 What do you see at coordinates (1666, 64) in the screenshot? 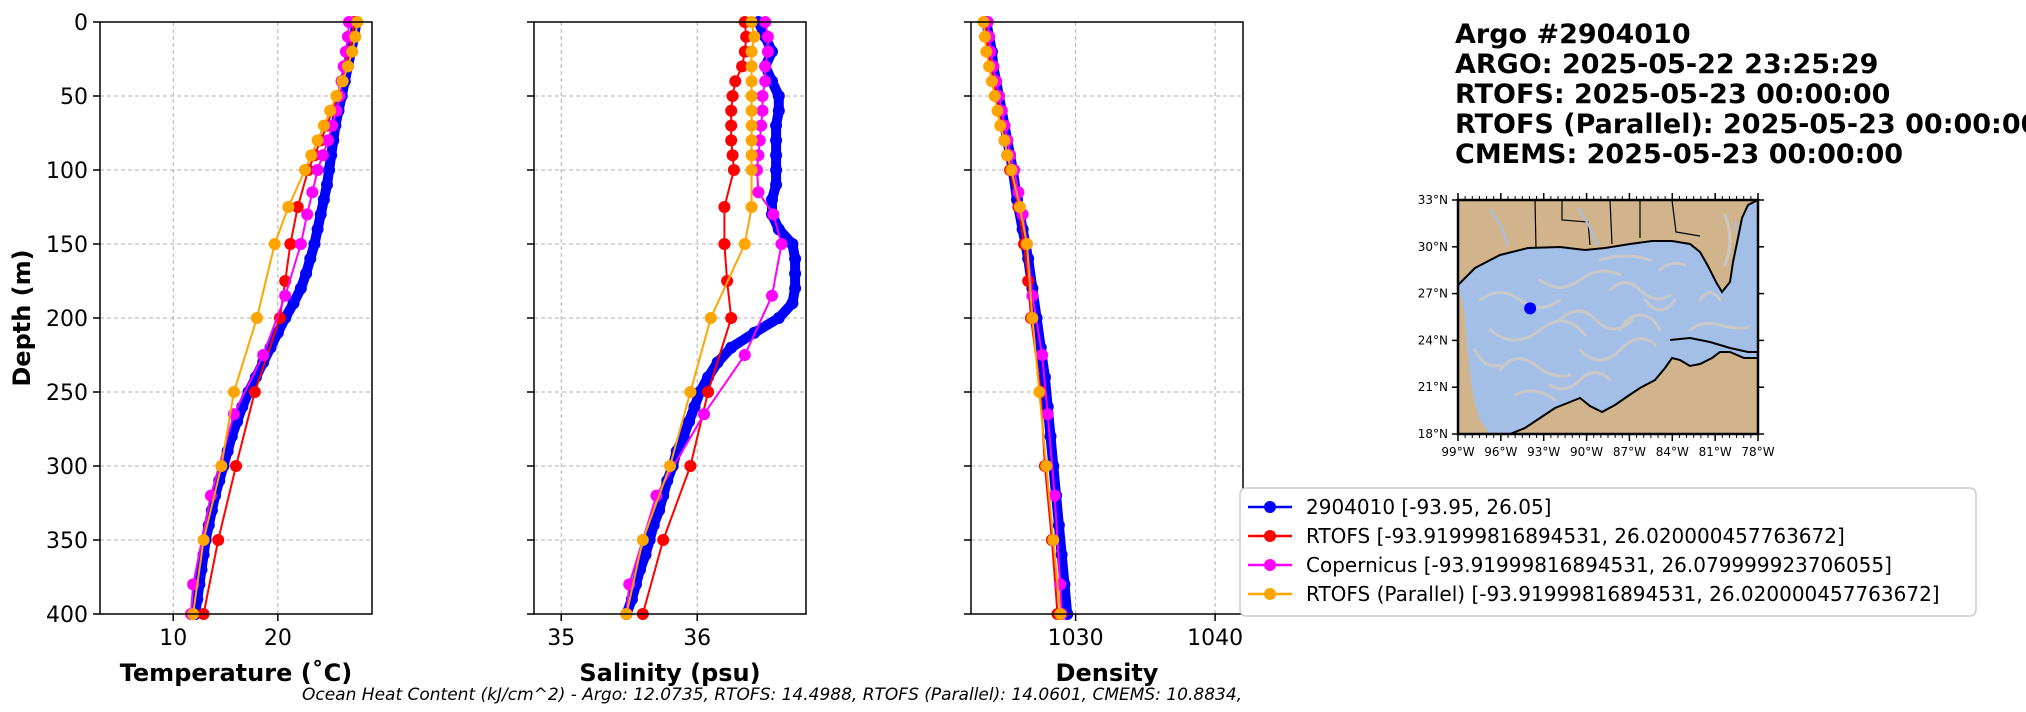
I see `title-line-argo-time: ARGO: 2025-05-22 23:25:29` at bounding box center [1666, 64].